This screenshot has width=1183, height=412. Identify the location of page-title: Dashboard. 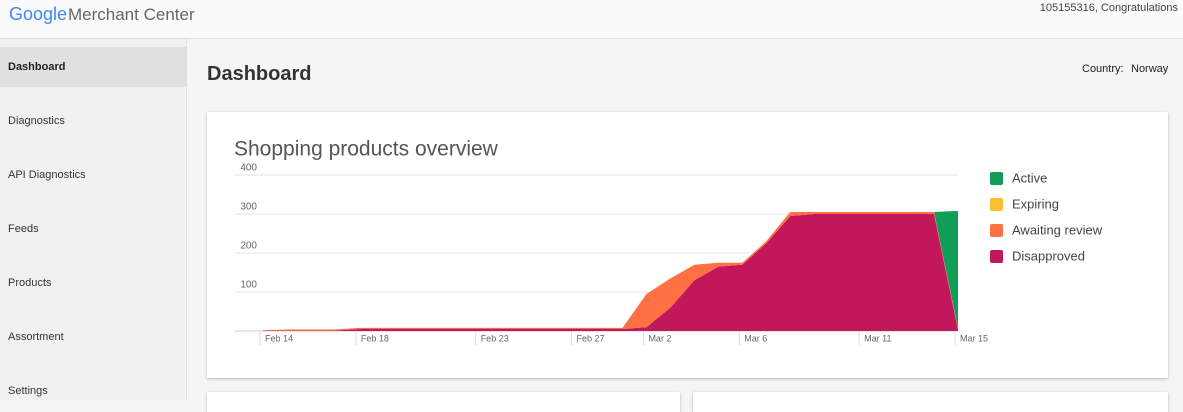
(259, 74).